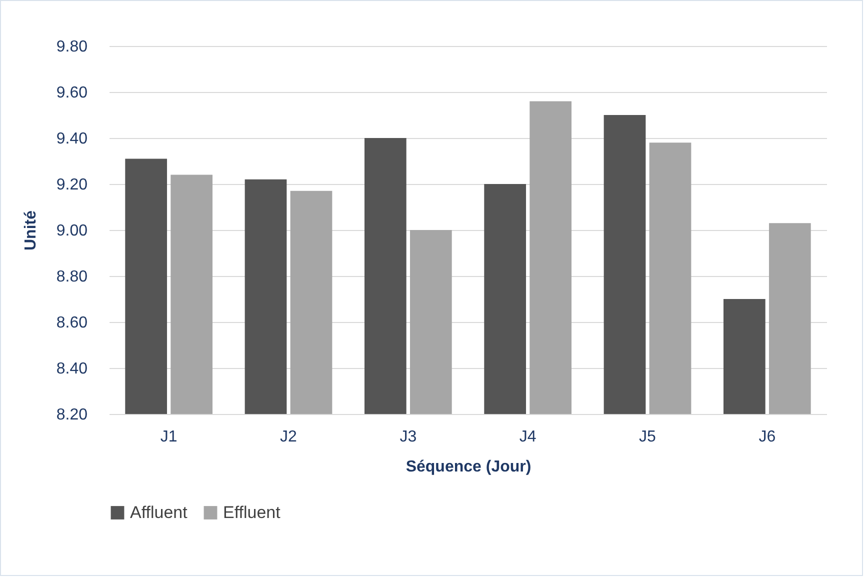 This screenshot has height=578, width=865. What do you see at coordinates (72, 231) in the screenshot?
I see `y-tick-label: 9.00` at bounding box center [72, 231].